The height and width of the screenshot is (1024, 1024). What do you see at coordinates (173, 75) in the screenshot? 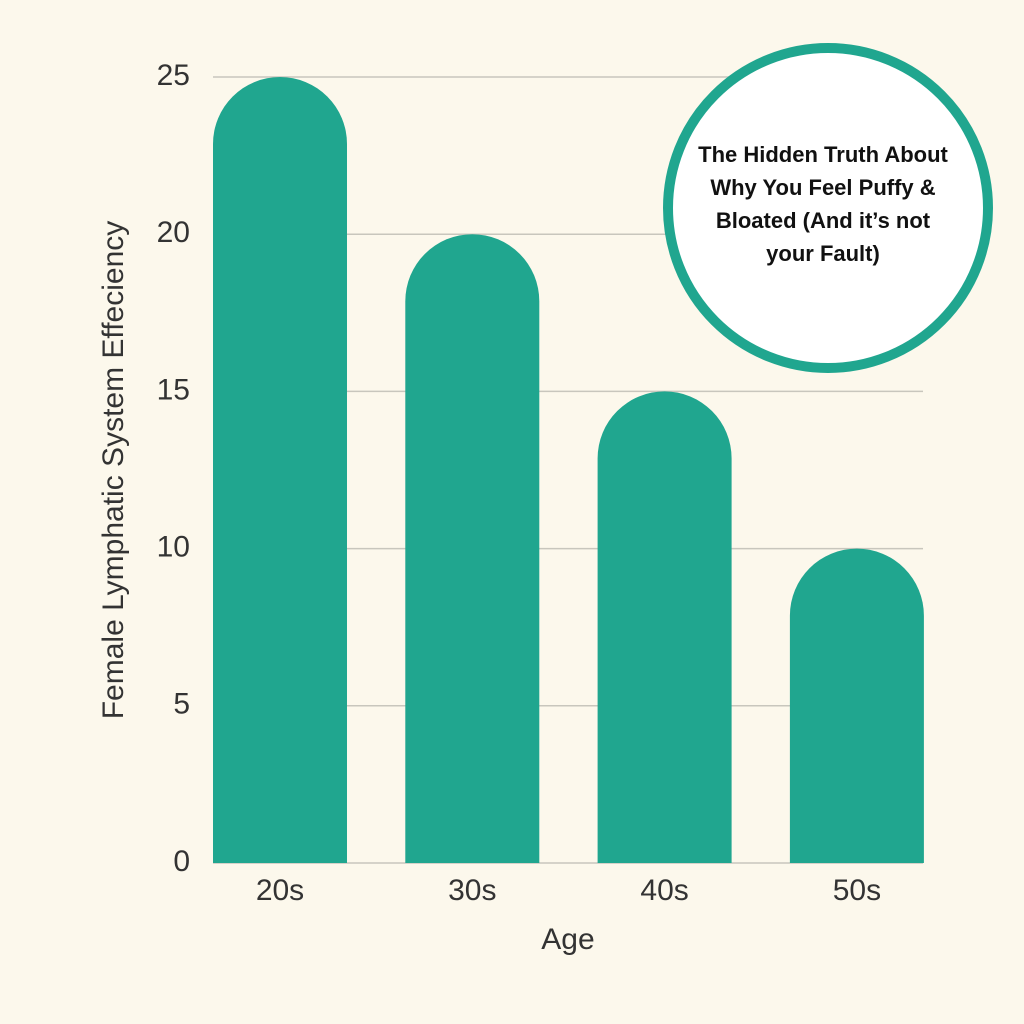
I see `y-tick-label: 25` at bounding box center [173, 75].